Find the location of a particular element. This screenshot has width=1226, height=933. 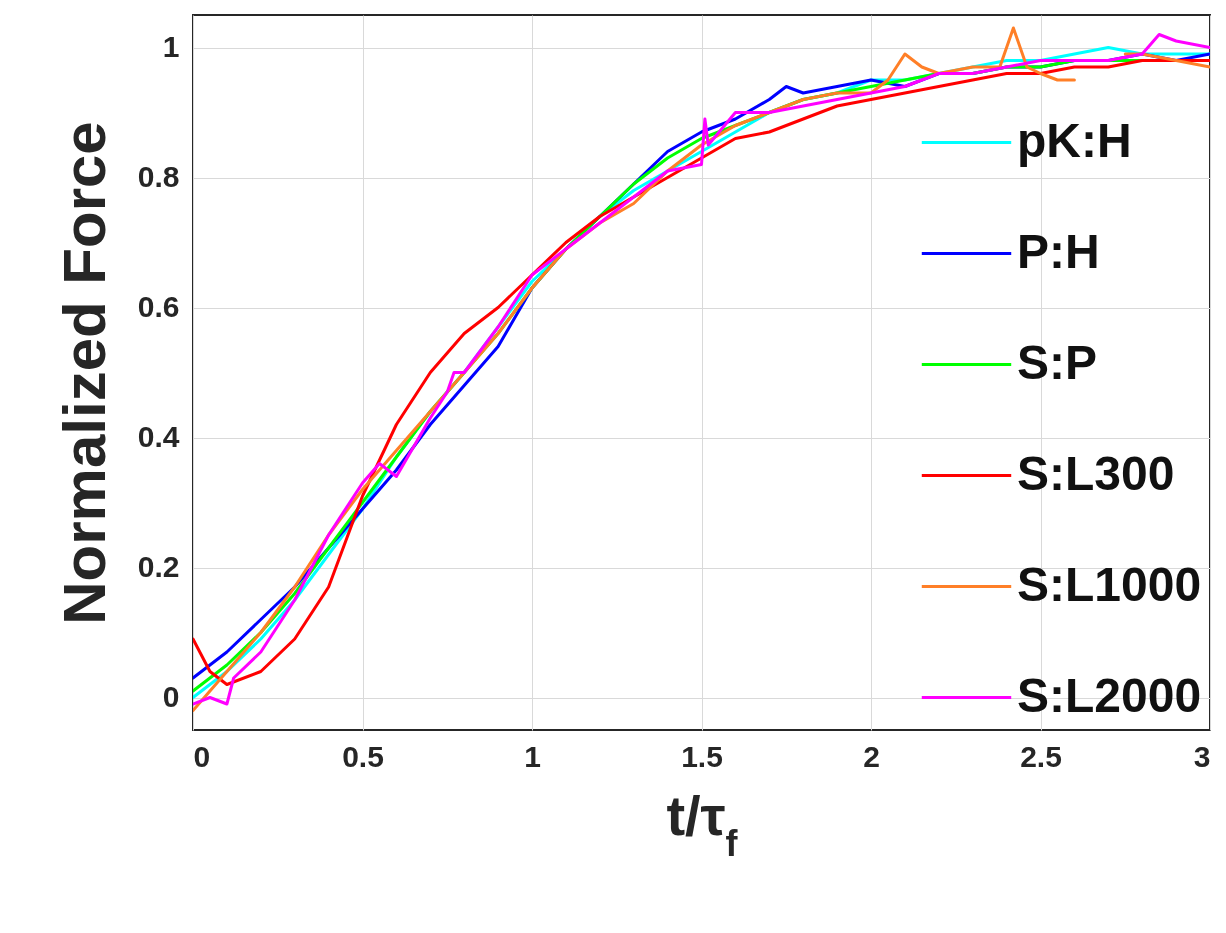

legend-label: S:P is located at coordinates (1057, 362).